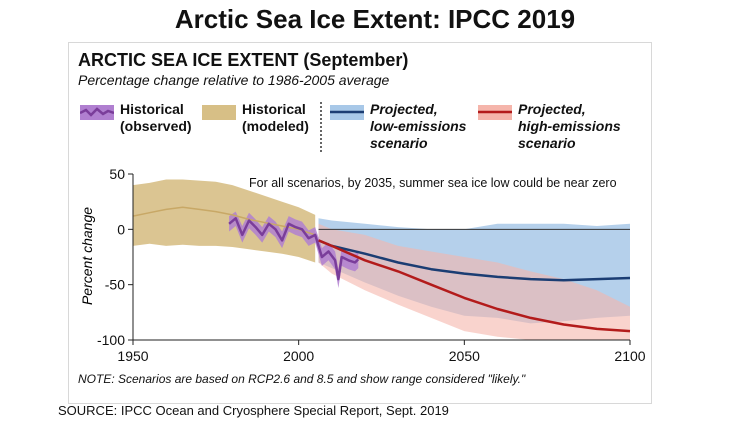 Image resolution: width=750 pixels, height=422 pixels. What do you see at coordinates (399, 143) in the screenshot?
I see `legend-low-line3: scenario` at bounding box center [399, 143].